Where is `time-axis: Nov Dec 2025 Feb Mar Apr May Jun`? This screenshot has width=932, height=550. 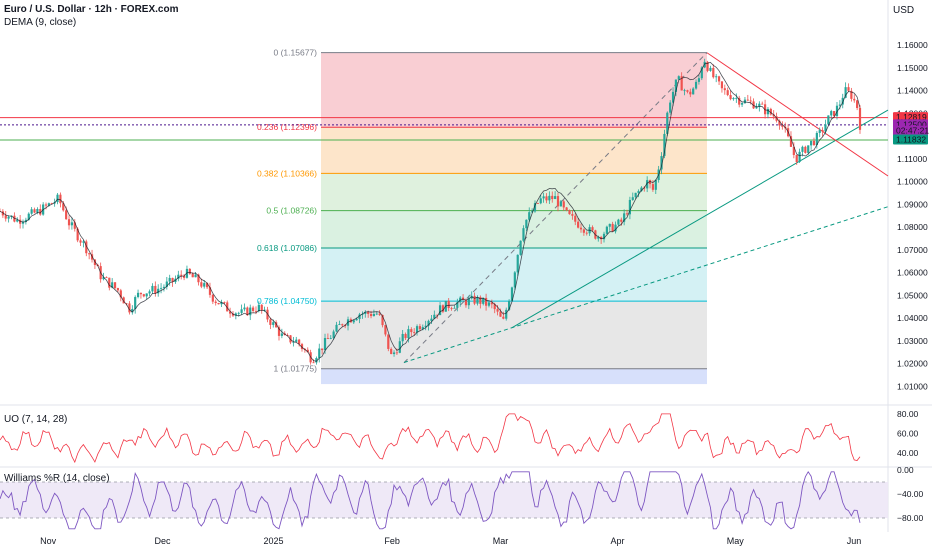
time-axis: Nov Dec 2025 Feb Mar Apr May Jun is located at coordinates (450, 541).